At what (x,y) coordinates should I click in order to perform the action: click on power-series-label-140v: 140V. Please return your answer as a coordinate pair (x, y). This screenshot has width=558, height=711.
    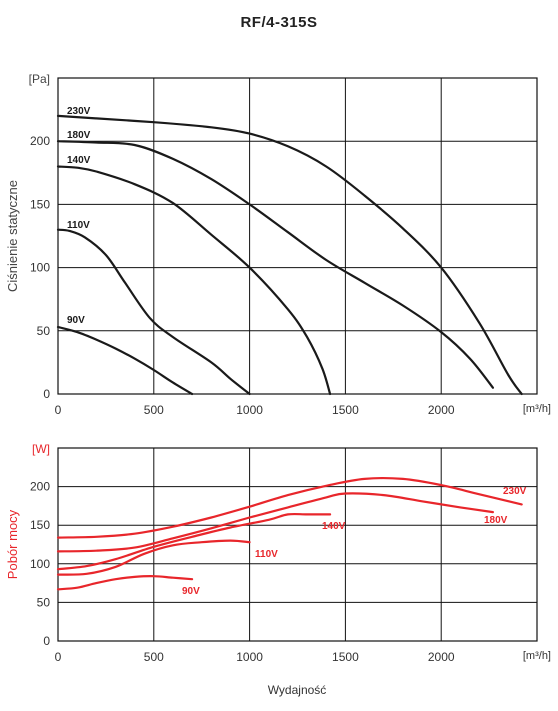
    Looking at the image, I should click on (334, 526).